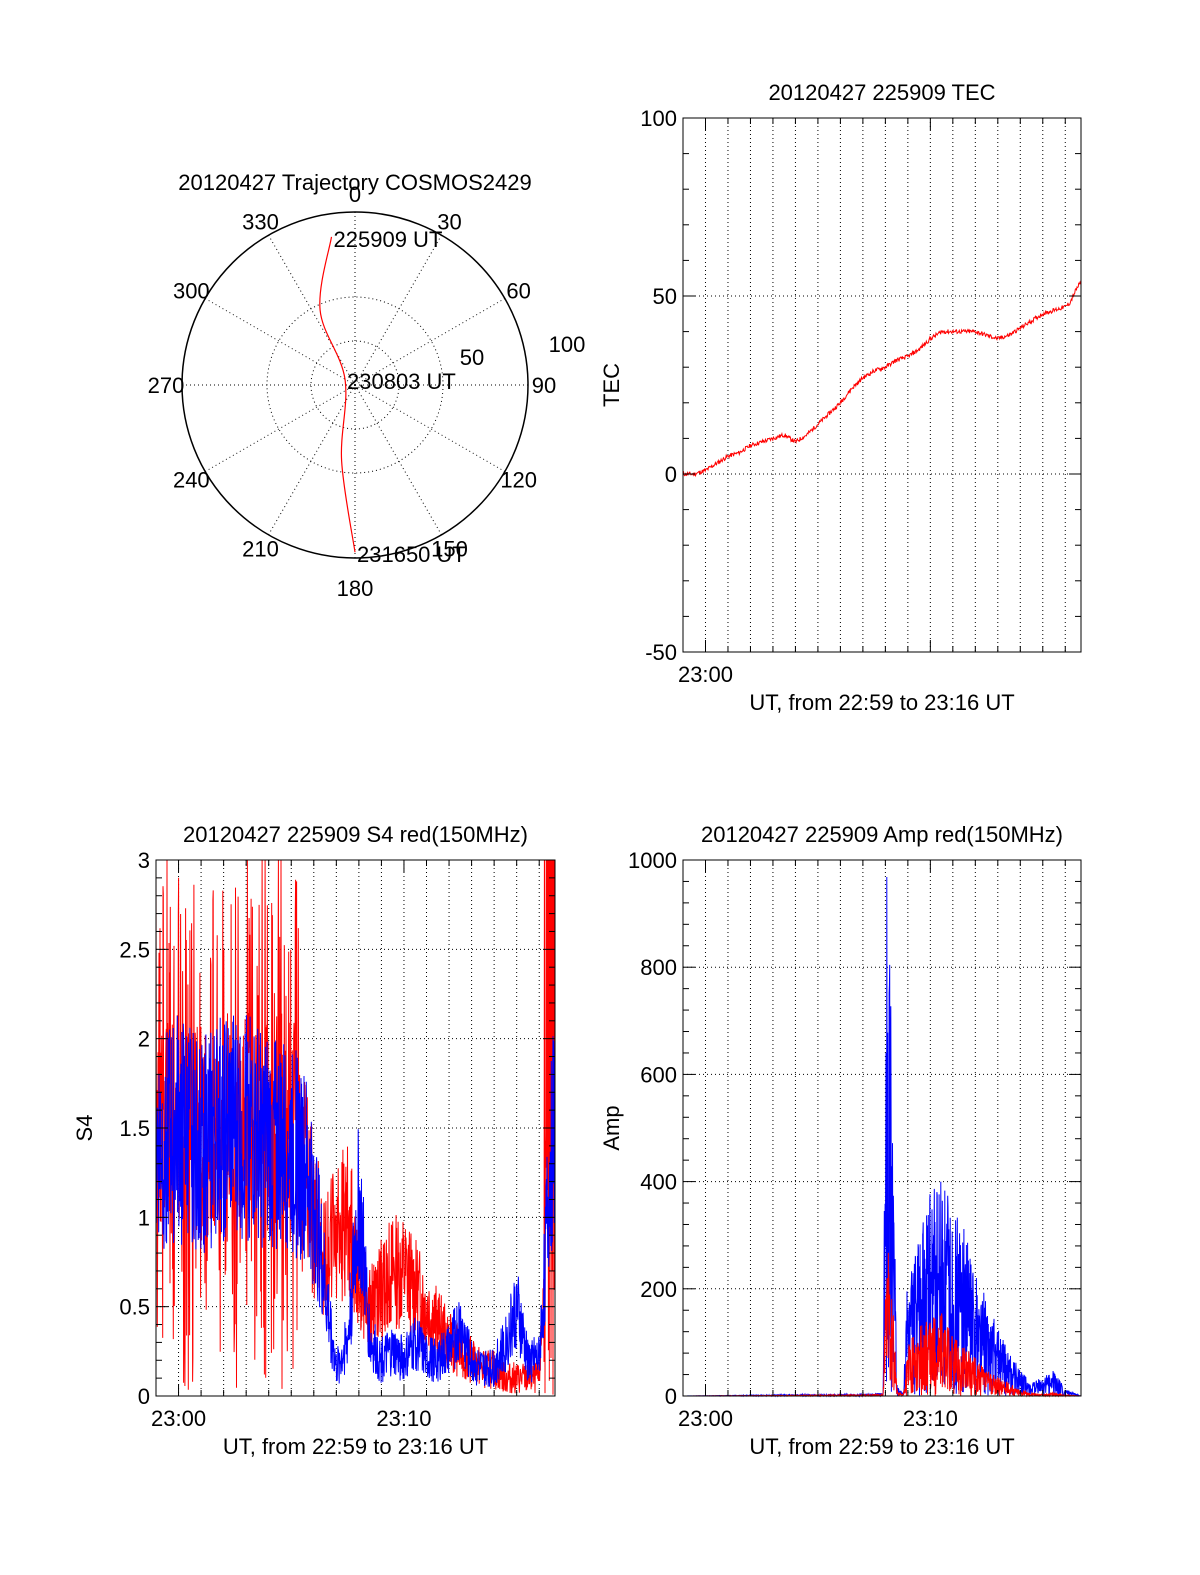  Describe the element at coordinates (658, 1074) in the screenshot. I see `y-tick-label: 600` at that location.